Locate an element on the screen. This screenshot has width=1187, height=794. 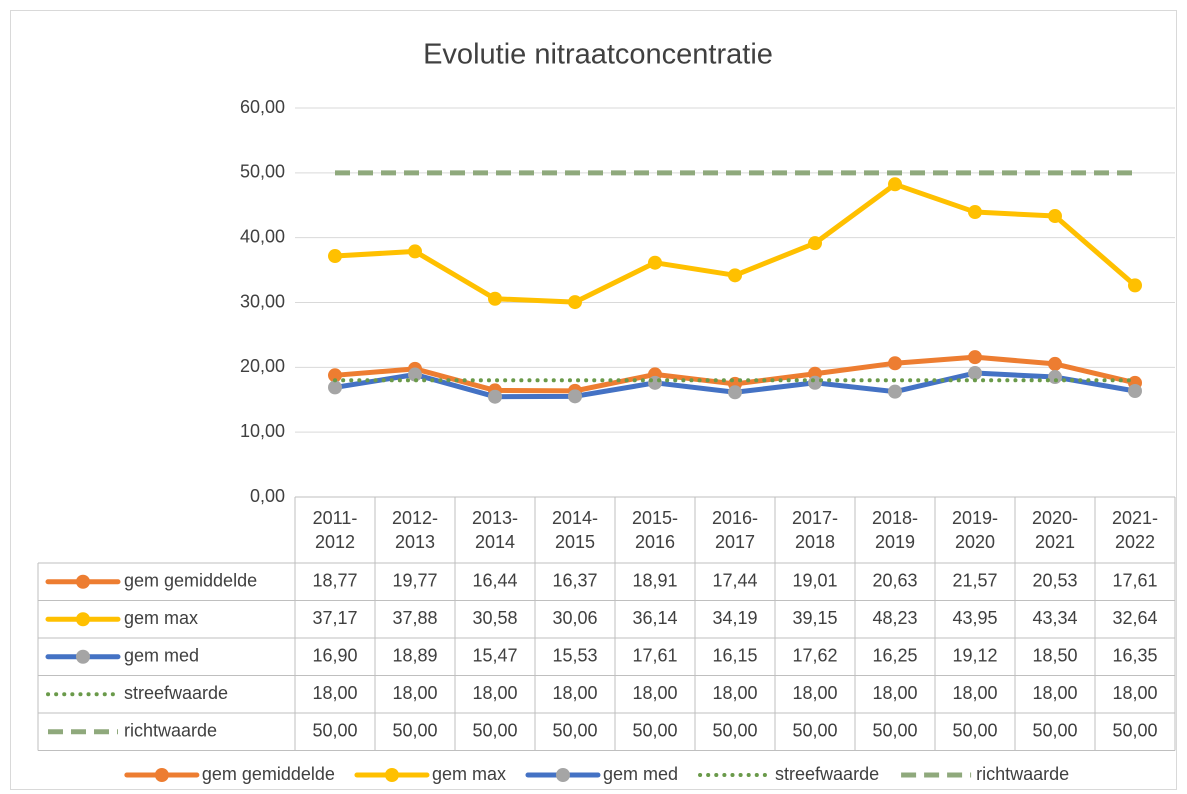
table-cell: 48,23 is located at coordinates (894, 618).